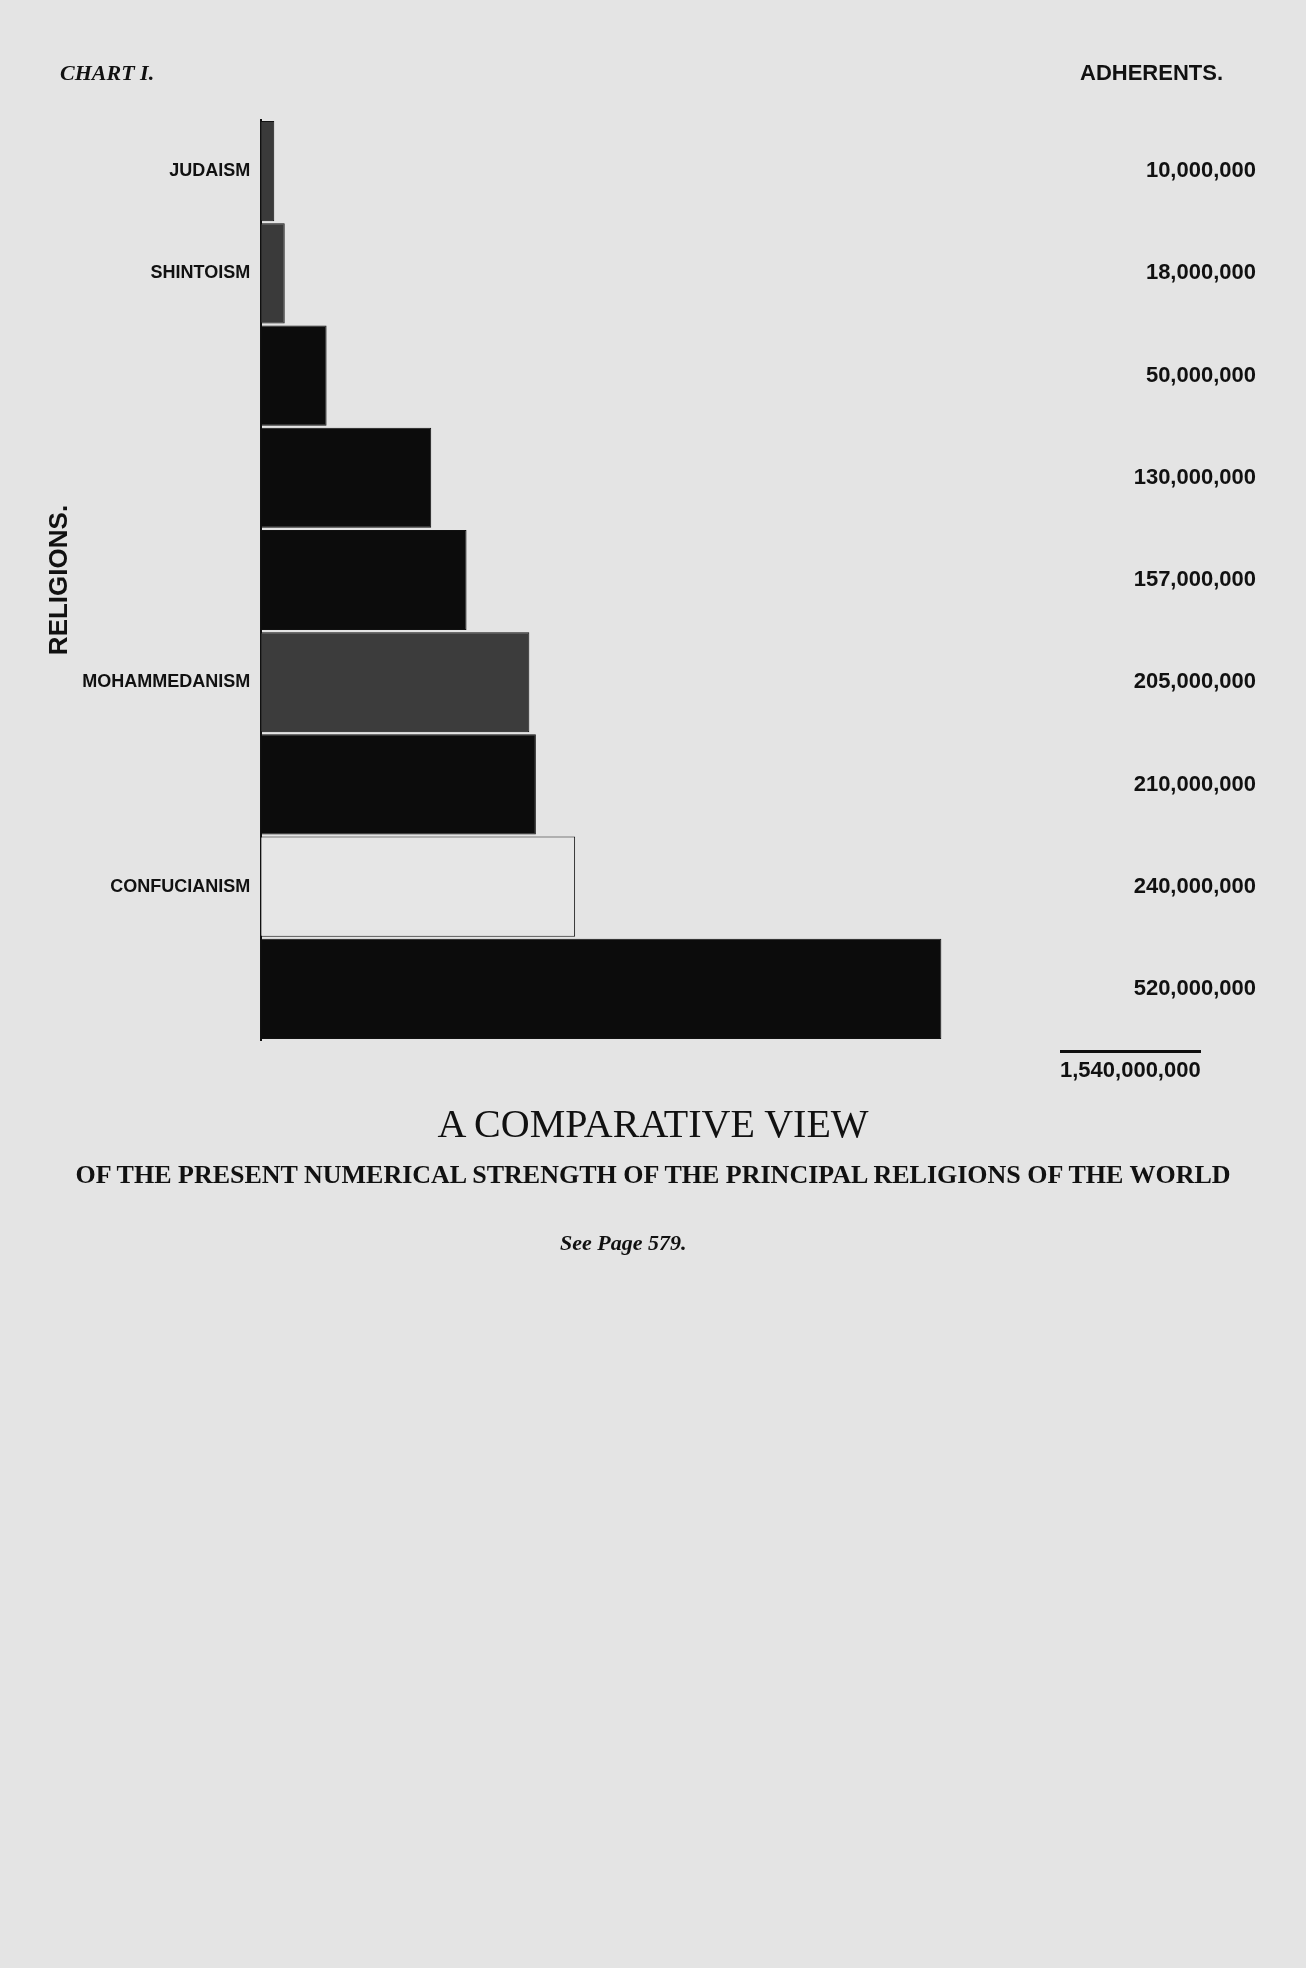  What do you see at coordinates (107, 73) in the screenshot?
I see `text: CHART I.` at bounding box center [107, 73].